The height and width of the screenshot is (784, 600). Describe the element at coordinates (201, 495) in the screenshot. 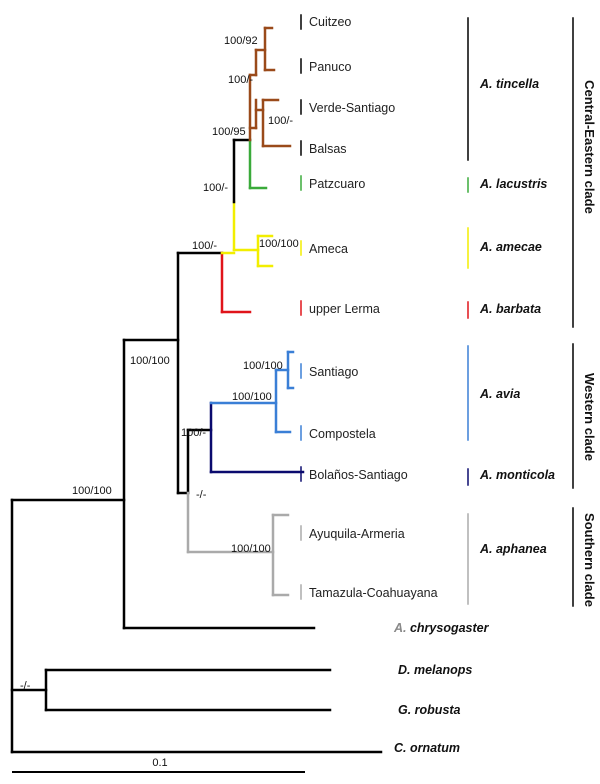

I see `support-west-south: -/-` at that location.